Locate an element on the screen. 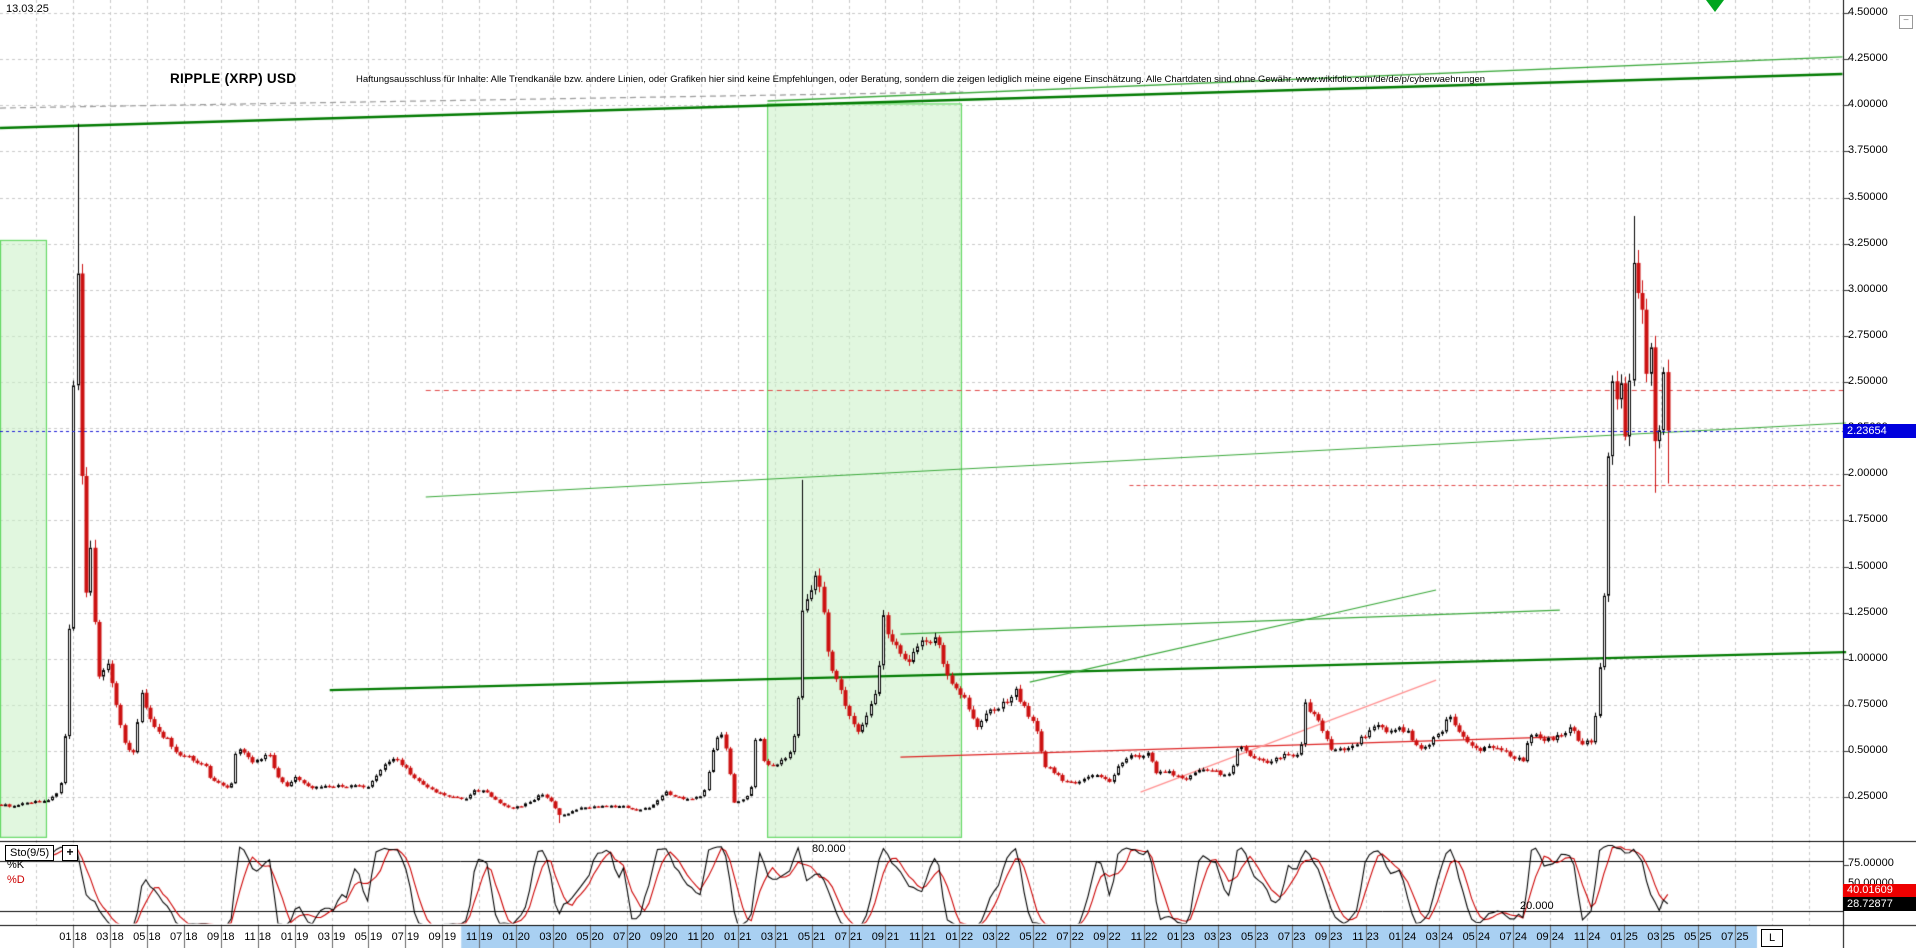  date-label: 13.03.25 is located at coordinates (27, 9).